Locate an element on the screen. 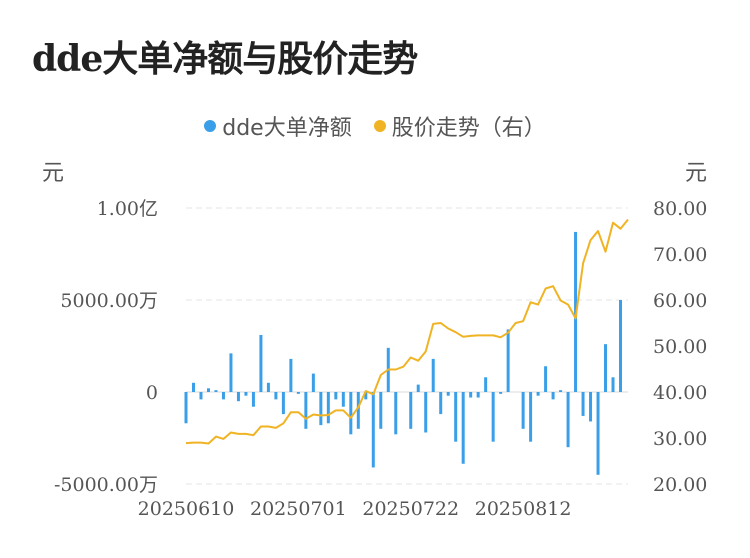 The width and height of the screenshot is (750, 558). right-tick-label: 20.00 is located at coordinates (680, 485).